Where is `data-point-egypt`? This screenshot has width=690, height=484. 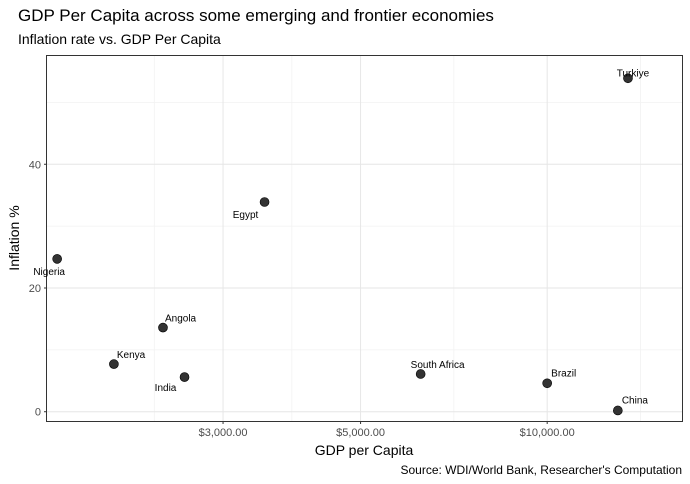 data-point-egypt is located at coordinates (264, 202).